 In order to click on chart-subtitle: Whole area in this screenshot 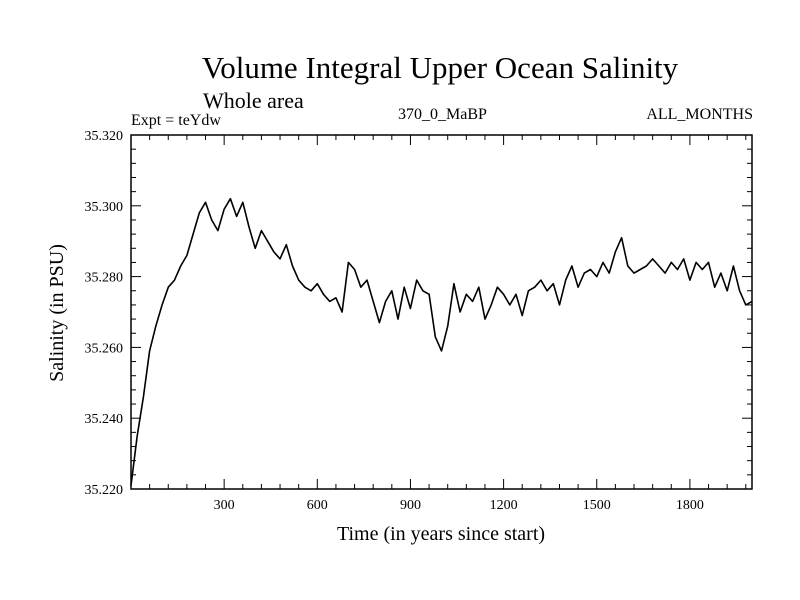, I will do `click(253, 100)`.